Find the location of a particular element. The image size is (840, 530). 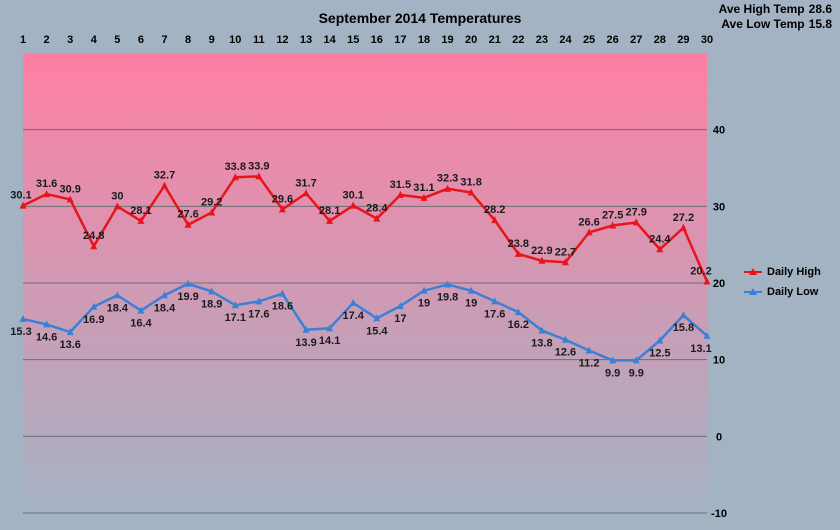

data-label: 29.6 is located at coordinates (282, 199).